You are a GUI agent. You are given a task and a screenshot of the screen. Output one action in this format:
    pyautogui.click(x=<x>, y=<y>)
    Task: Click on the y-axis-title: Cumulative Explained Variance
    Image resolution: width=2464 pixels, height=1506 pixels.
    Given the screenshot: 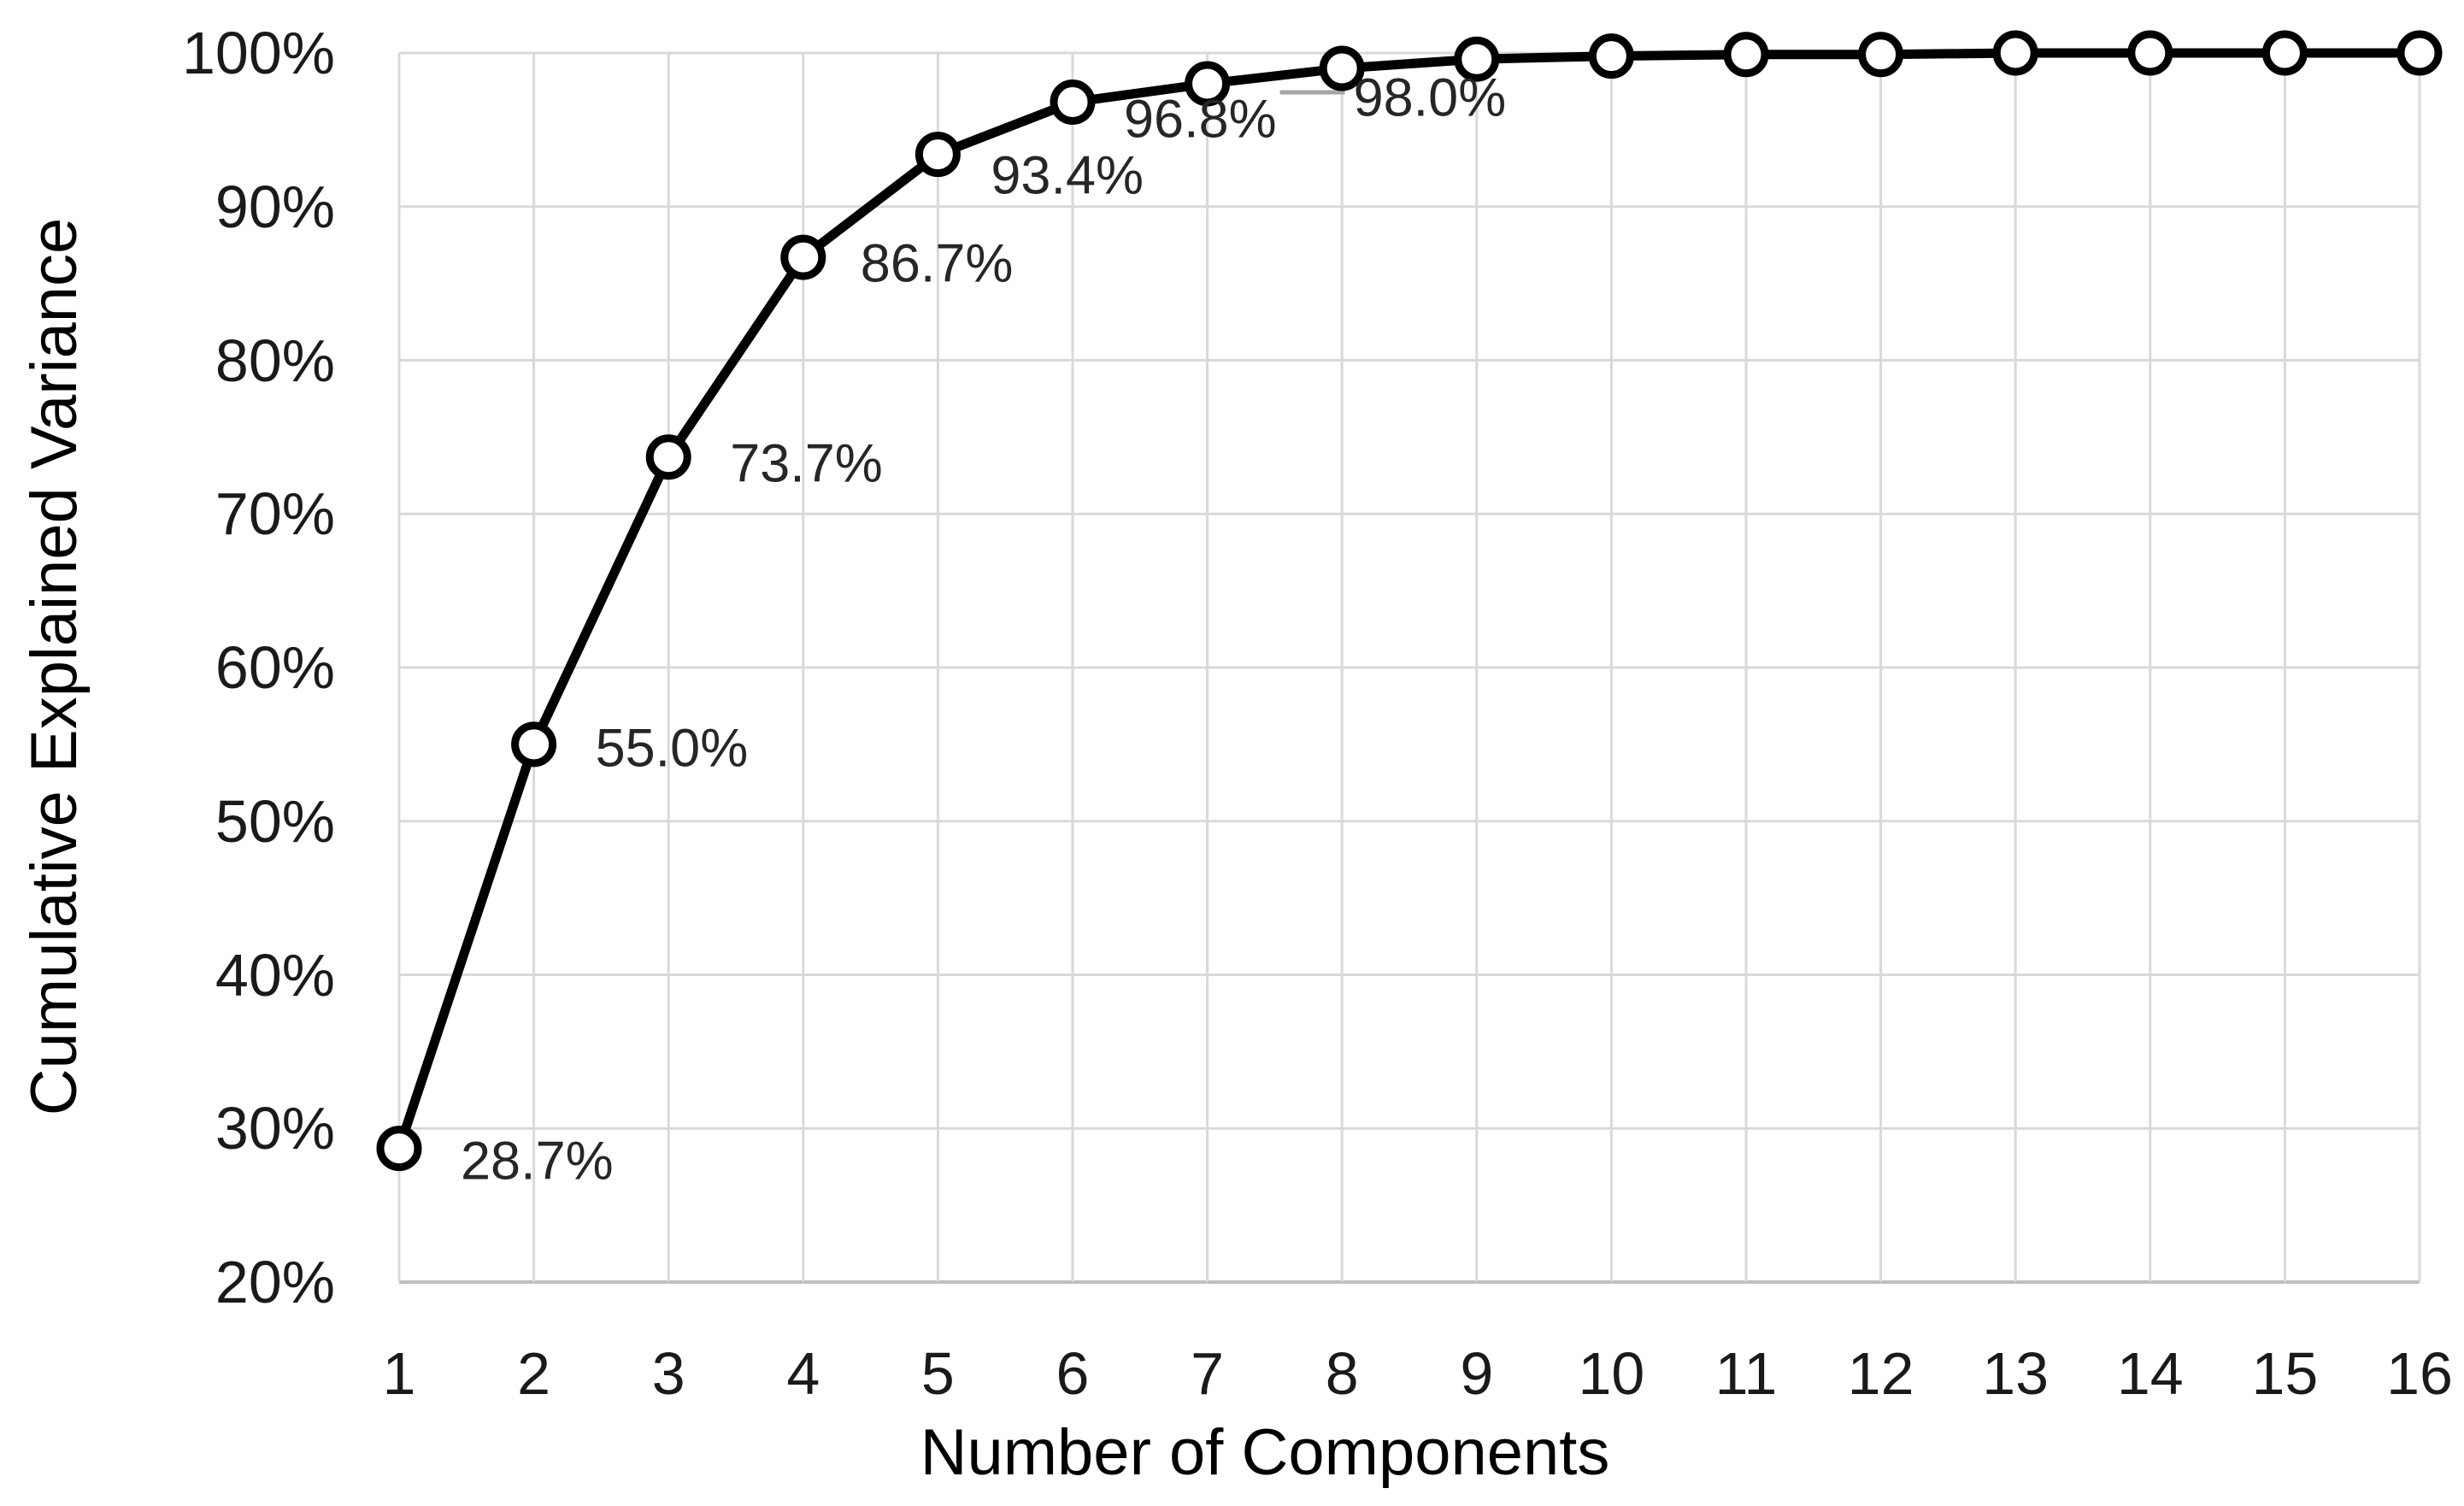 What is the action you would take?
    pyautogui.click(x=54, y=667)
    